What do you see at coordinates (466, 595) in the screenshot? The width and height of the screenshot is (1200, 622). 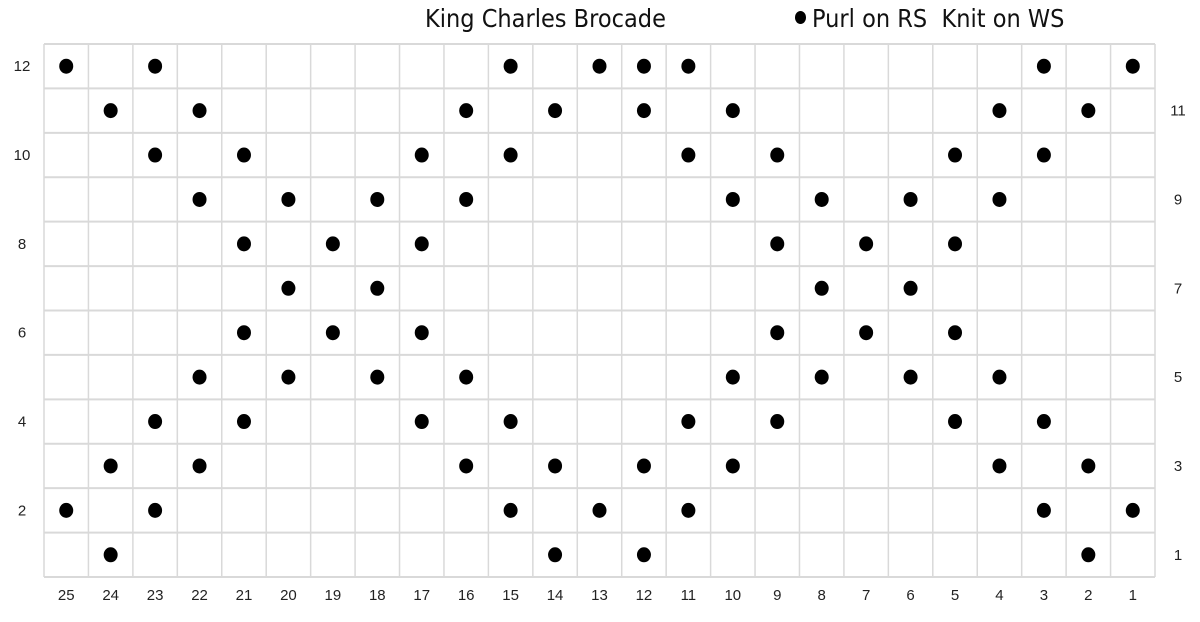 I see `column-label: 16` at bounding box center [466, 595].